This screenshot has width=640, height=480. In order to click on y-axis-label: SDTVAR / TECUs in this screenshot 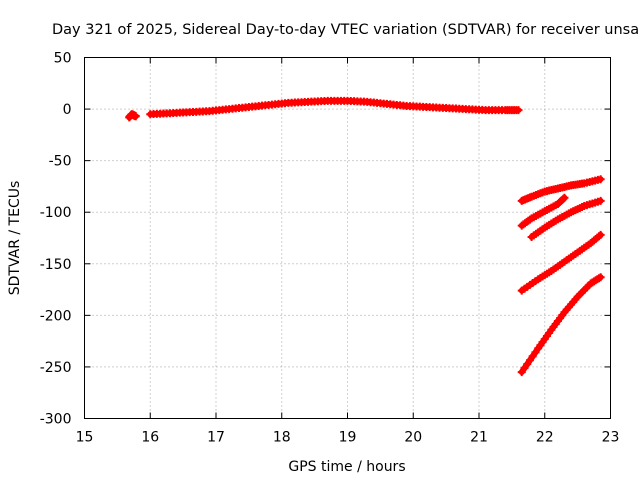, I will do `click(15, 238)`.